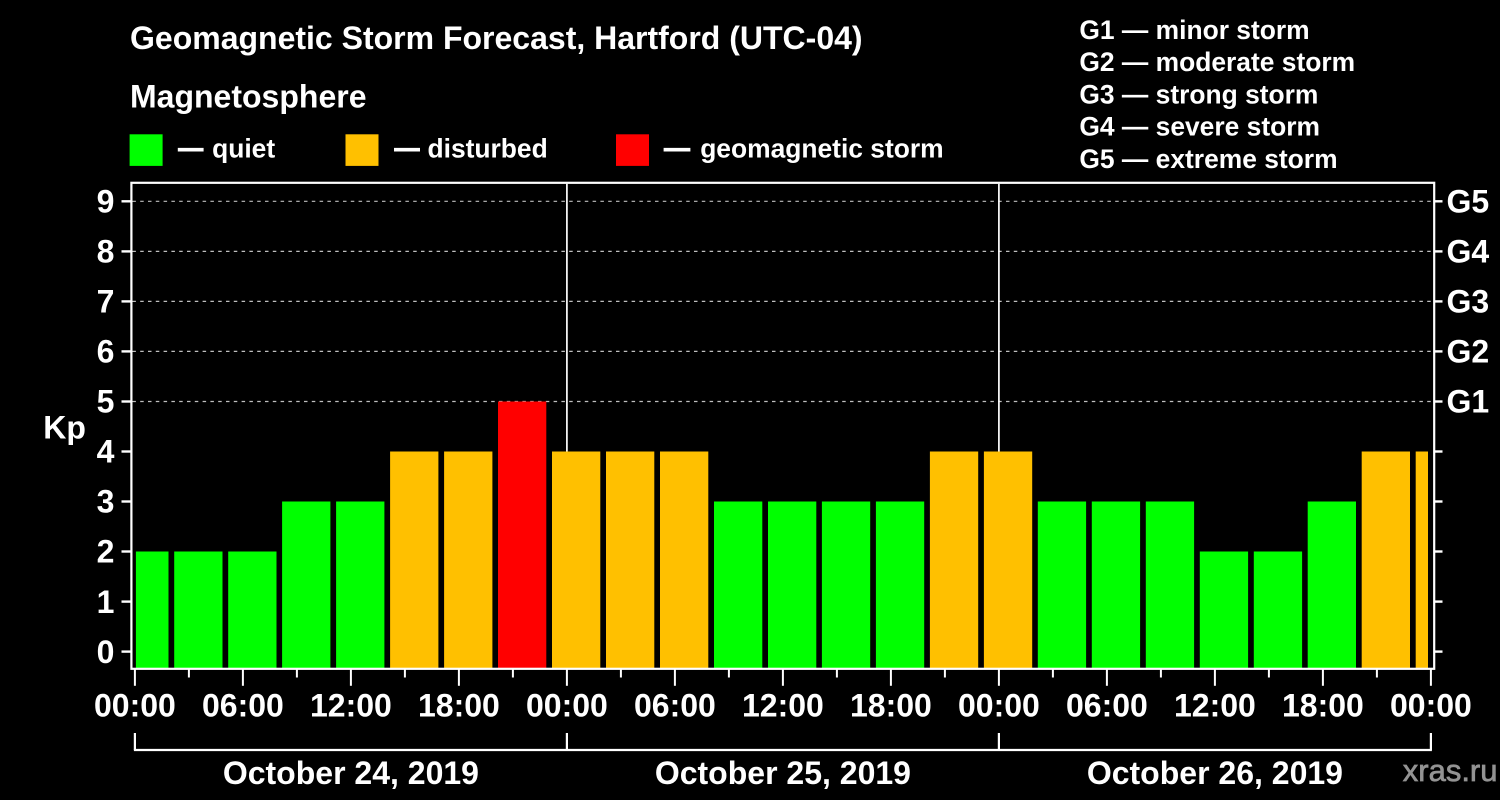  I want to click on svg-text: 4, so click(106, 452).